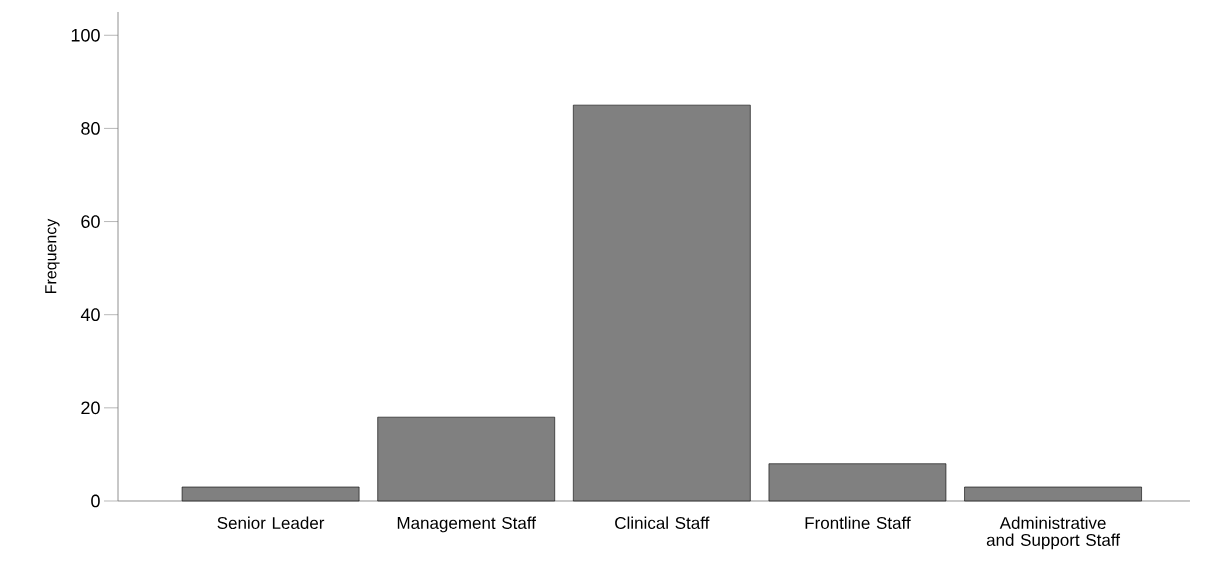  What do you see at coordinates (90, 221) in the screenshot?
I see `y-tick-label: 60` at bounding box center [90, 221].